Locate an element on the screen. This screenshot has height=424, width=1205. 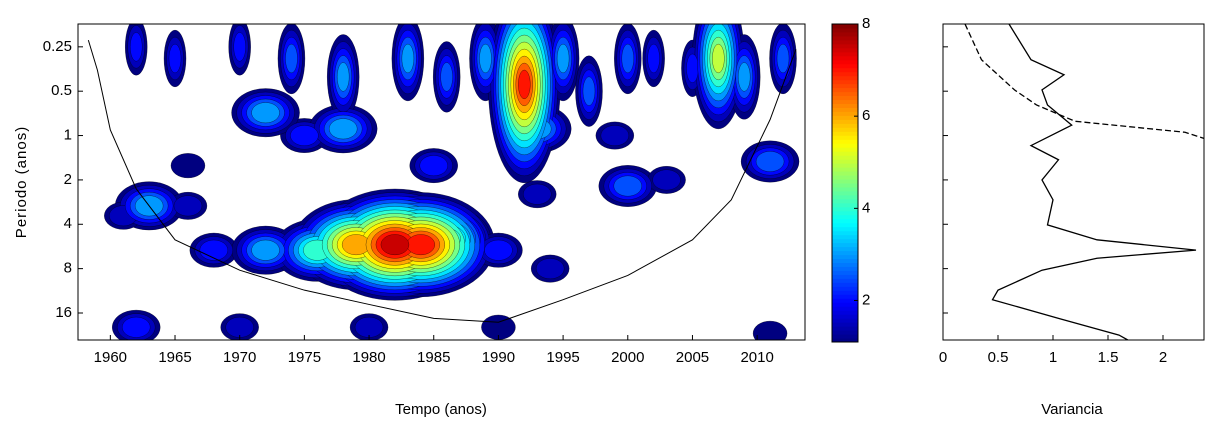
y-tick-label: 4 is located at coordinates (68, 223).